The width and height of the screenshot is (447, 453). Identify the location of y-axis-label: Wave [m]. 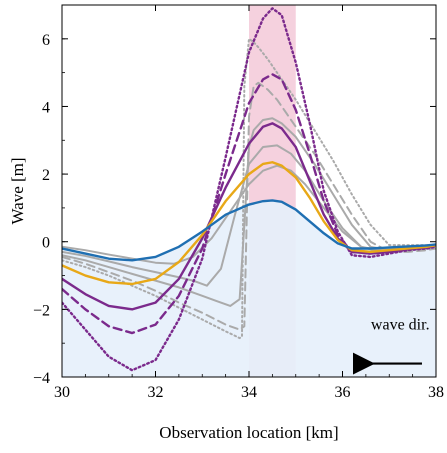
(17, 190).